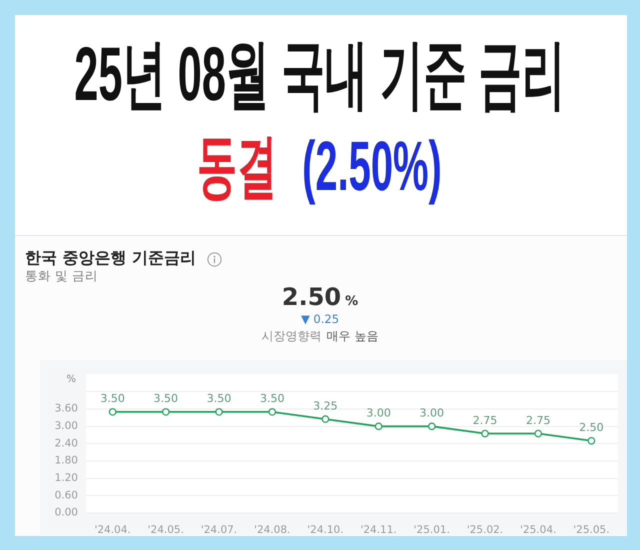  What do you see at coordinates (352, 336) in the screenshot?
I see `text: 매우 높음` at bounding box center [352, 336].